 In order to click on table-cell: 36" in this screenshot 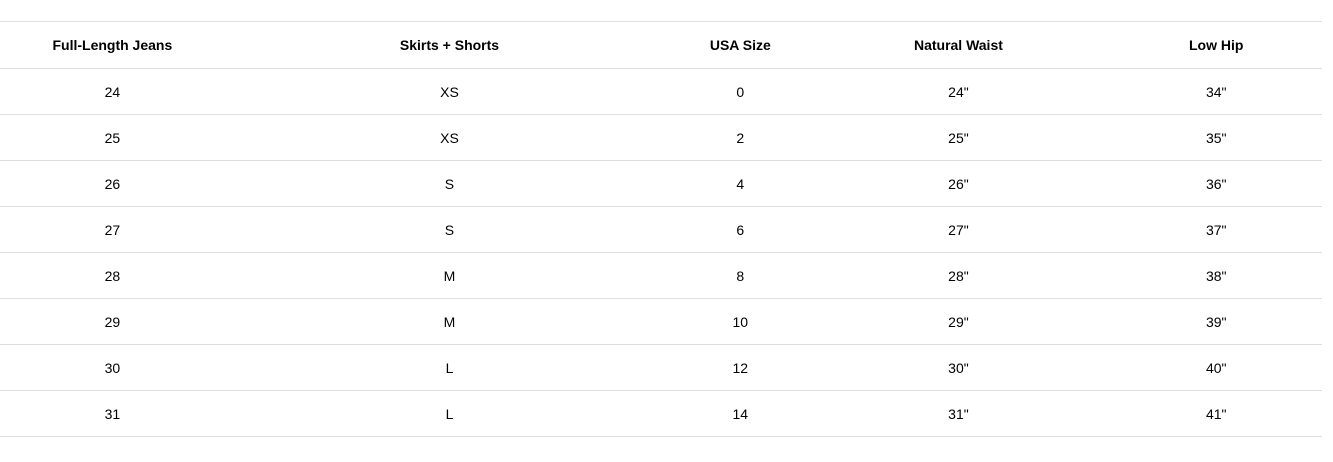, I will do `click(1216, 183)`.